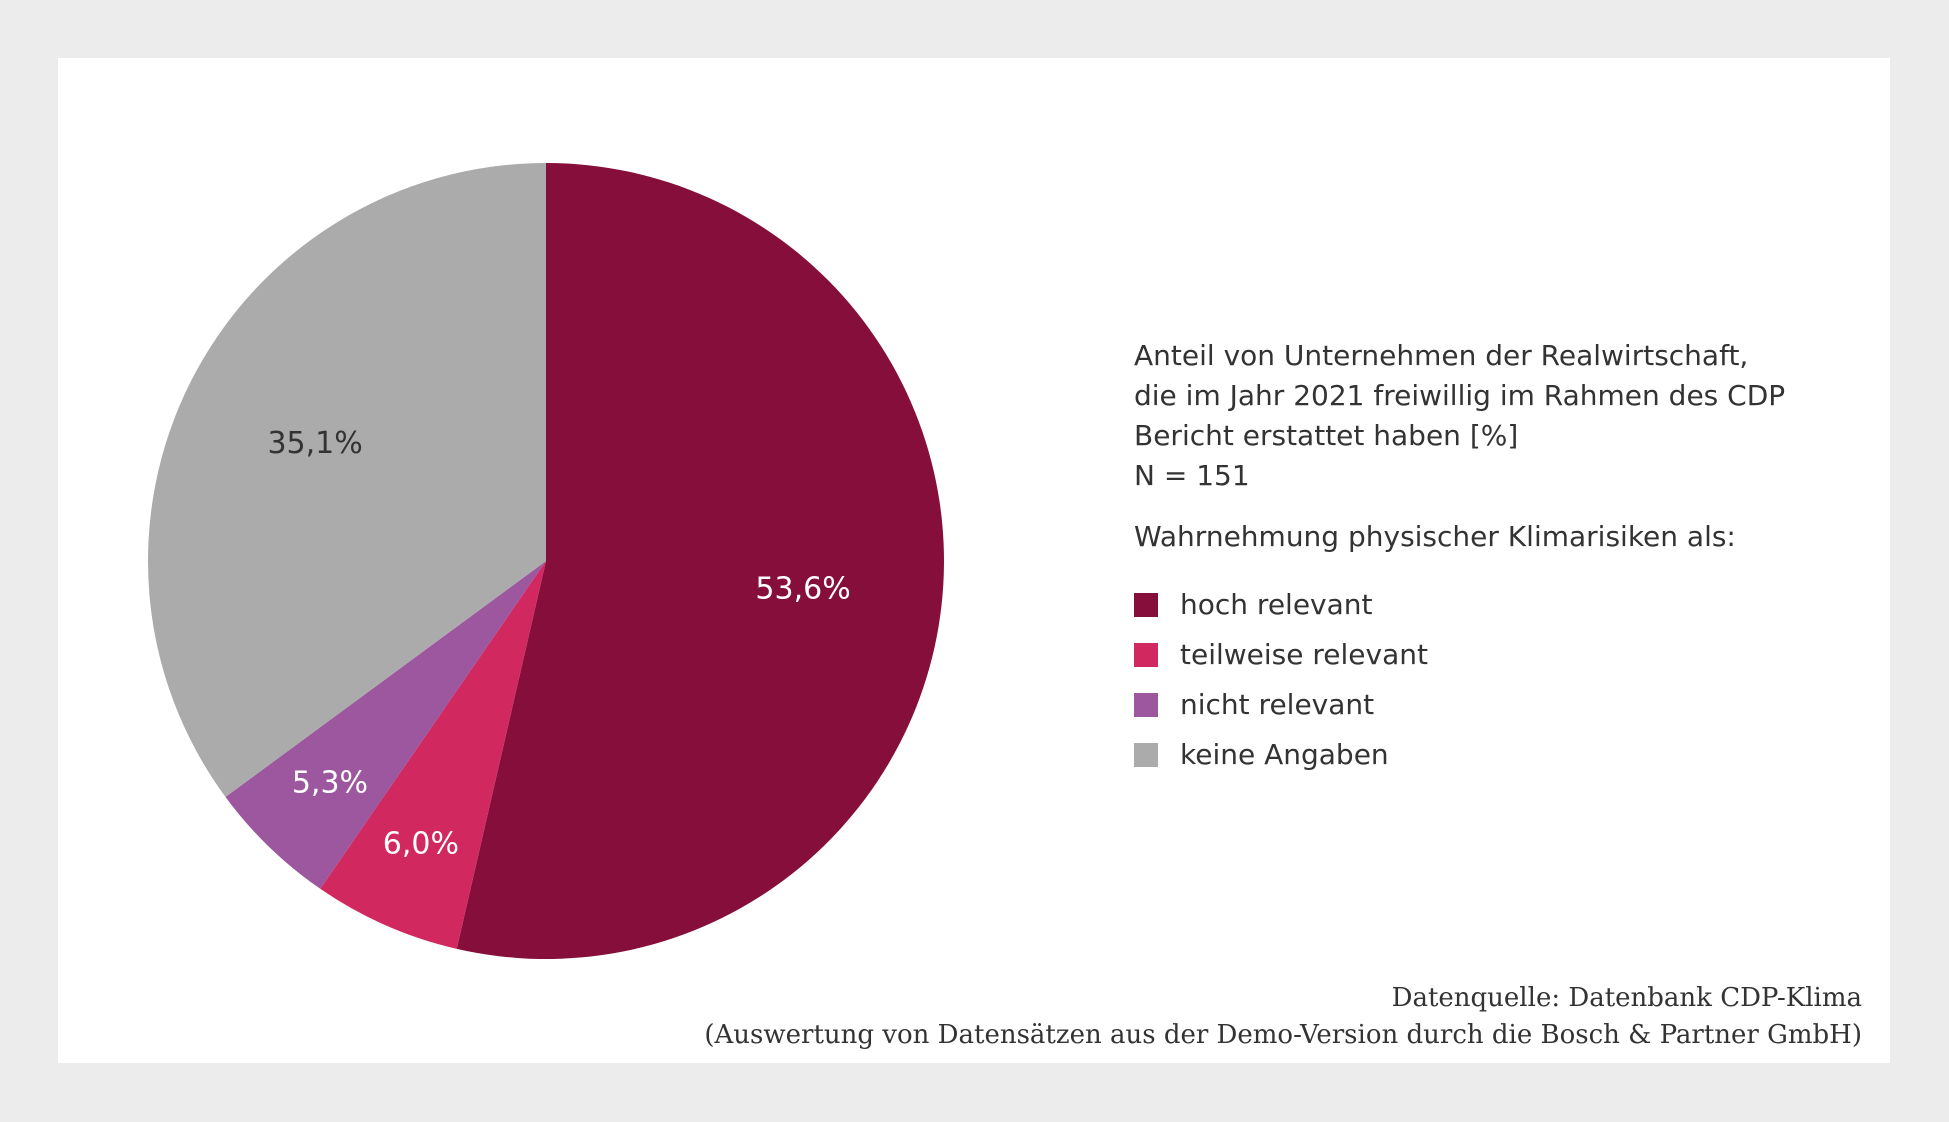 The width and height of the screenshot is (1949, 1122). I want to click on legend-heading: Wahrnehmung physischer Klimarisiken als:, so click(1435, 536).